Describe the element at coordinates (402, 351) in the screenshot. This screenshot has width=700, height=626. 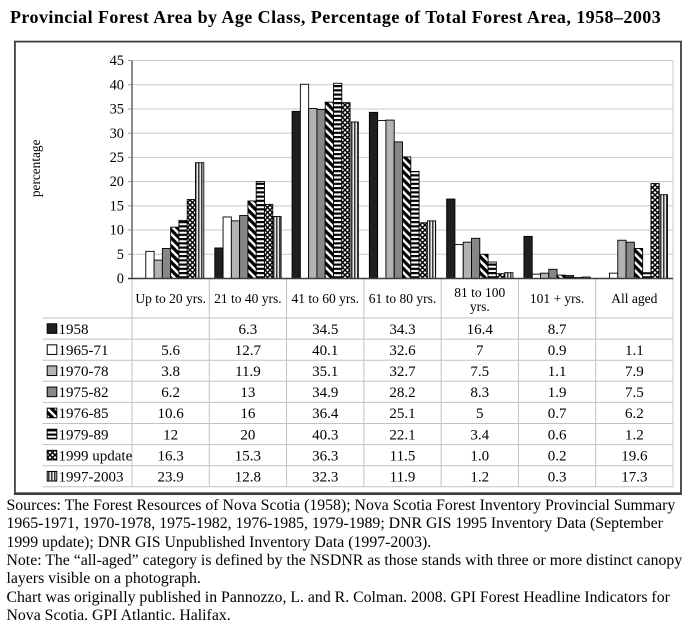
I see `svg-text: 32.6` at that location.